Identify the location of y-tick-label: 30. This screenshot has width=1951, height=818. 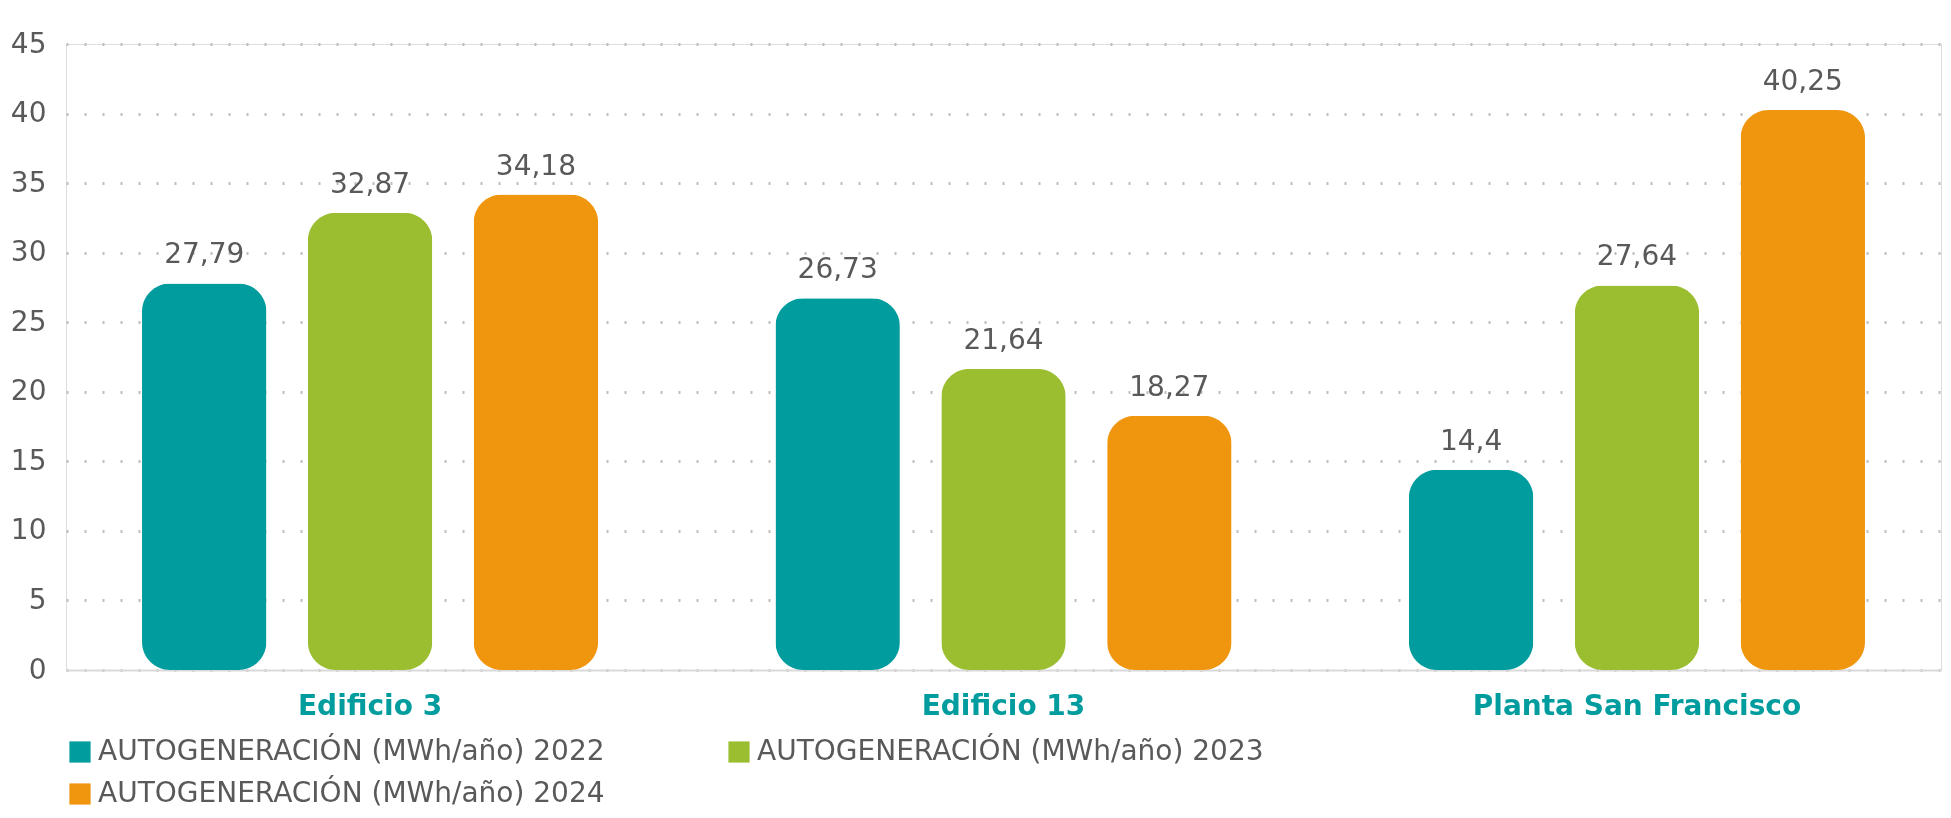
(28, 252).